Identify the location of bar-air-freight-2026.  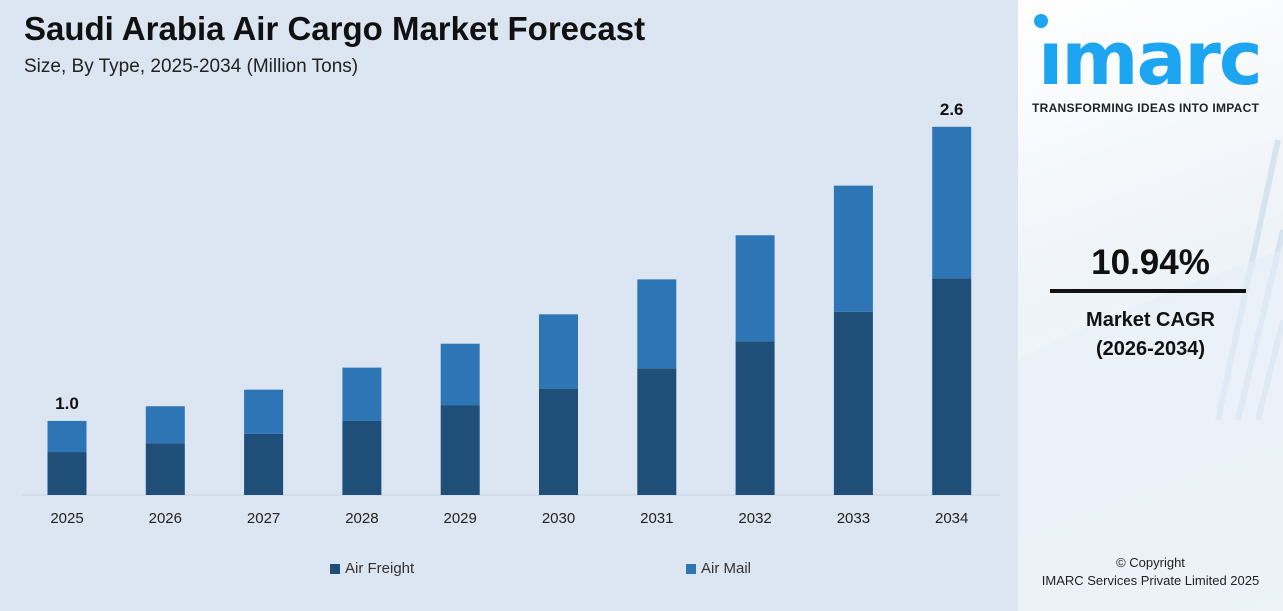
(165, 469).